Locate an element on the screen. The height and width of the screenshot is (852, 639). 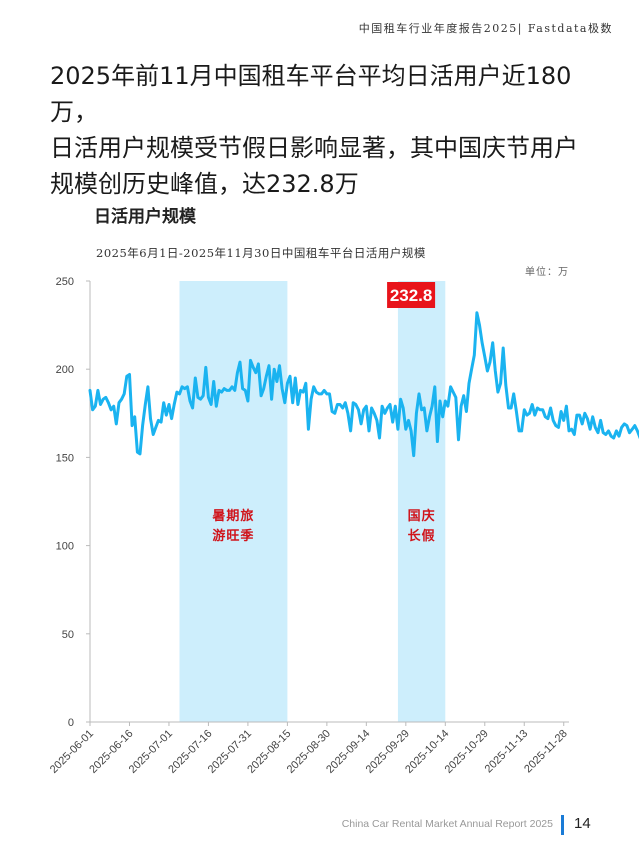
band-label: 国庆 is located at coordinates (422, 516).